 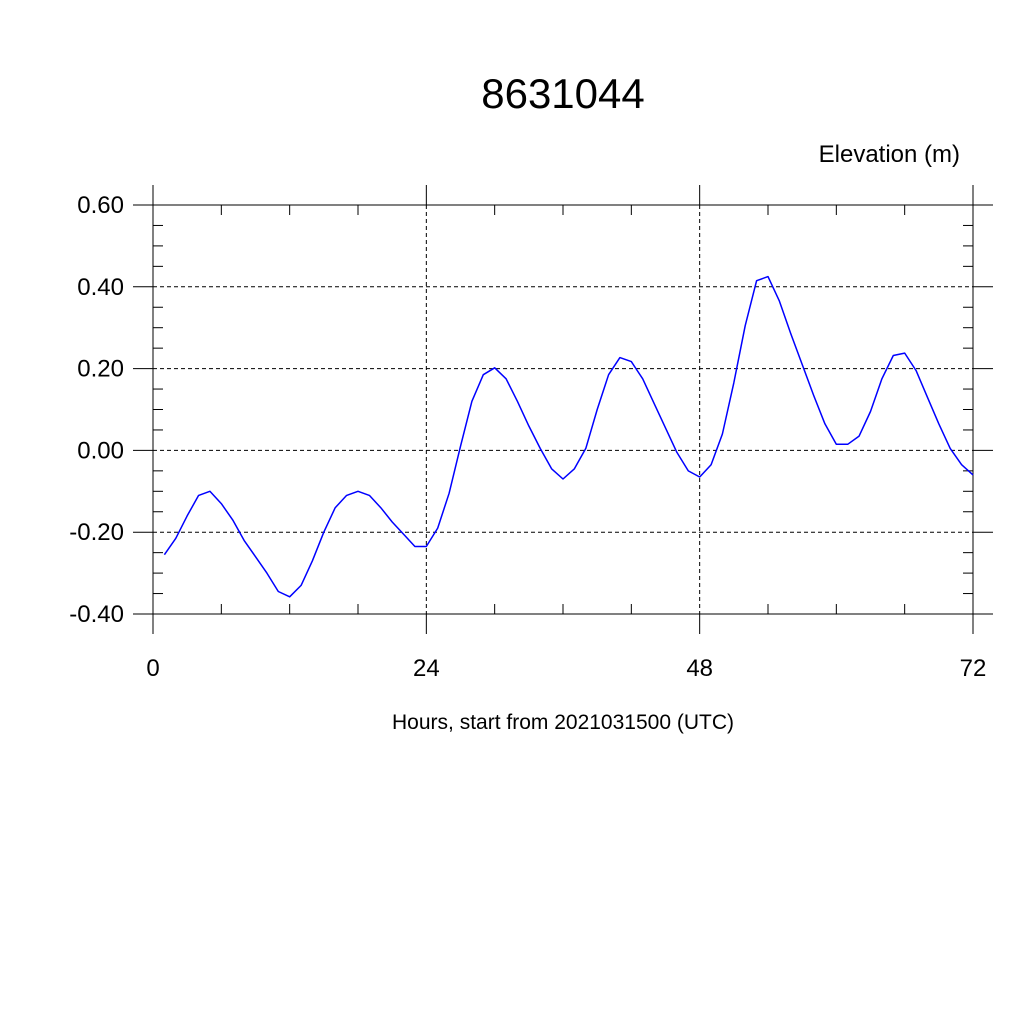 What do you see at coordinates (563, 93) in the screenshot?
I see `chart-title: 8631044` at bounding box center [563, 93].